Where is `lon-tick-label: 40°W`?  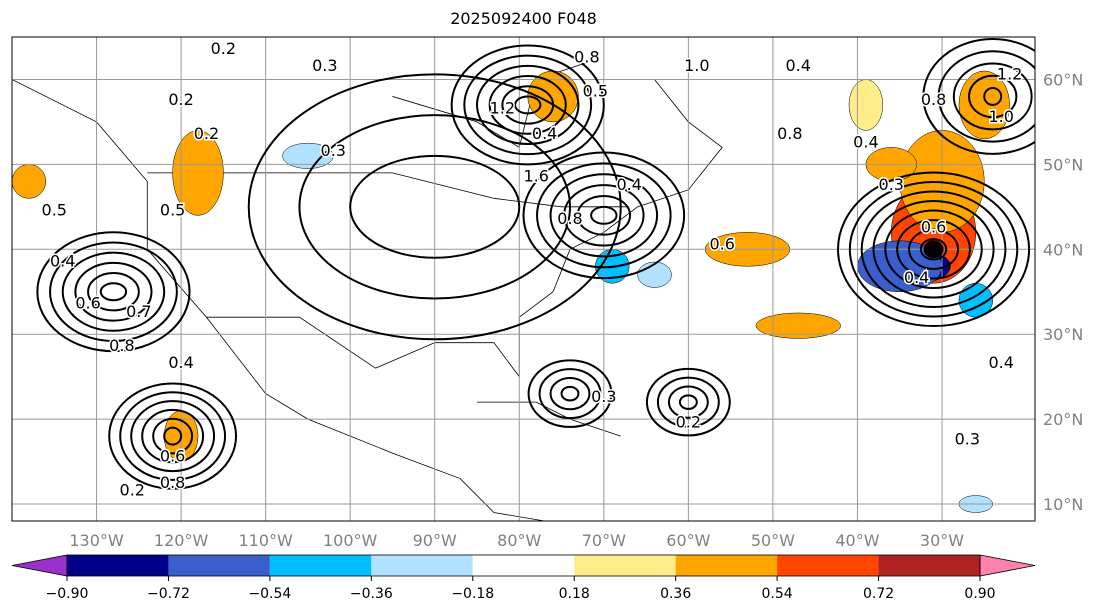 lon-tick-label: 40°W is located at coordinates (857, 540).